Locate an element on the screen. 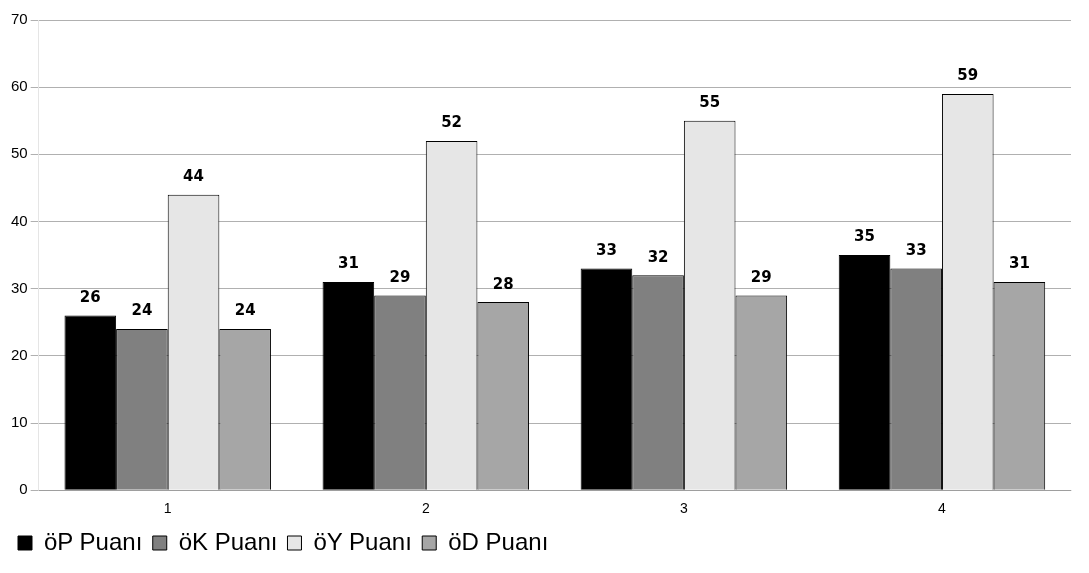 This screenshot has height=573, width=1089. data-label: 55 is located at coordinates (710, 102).